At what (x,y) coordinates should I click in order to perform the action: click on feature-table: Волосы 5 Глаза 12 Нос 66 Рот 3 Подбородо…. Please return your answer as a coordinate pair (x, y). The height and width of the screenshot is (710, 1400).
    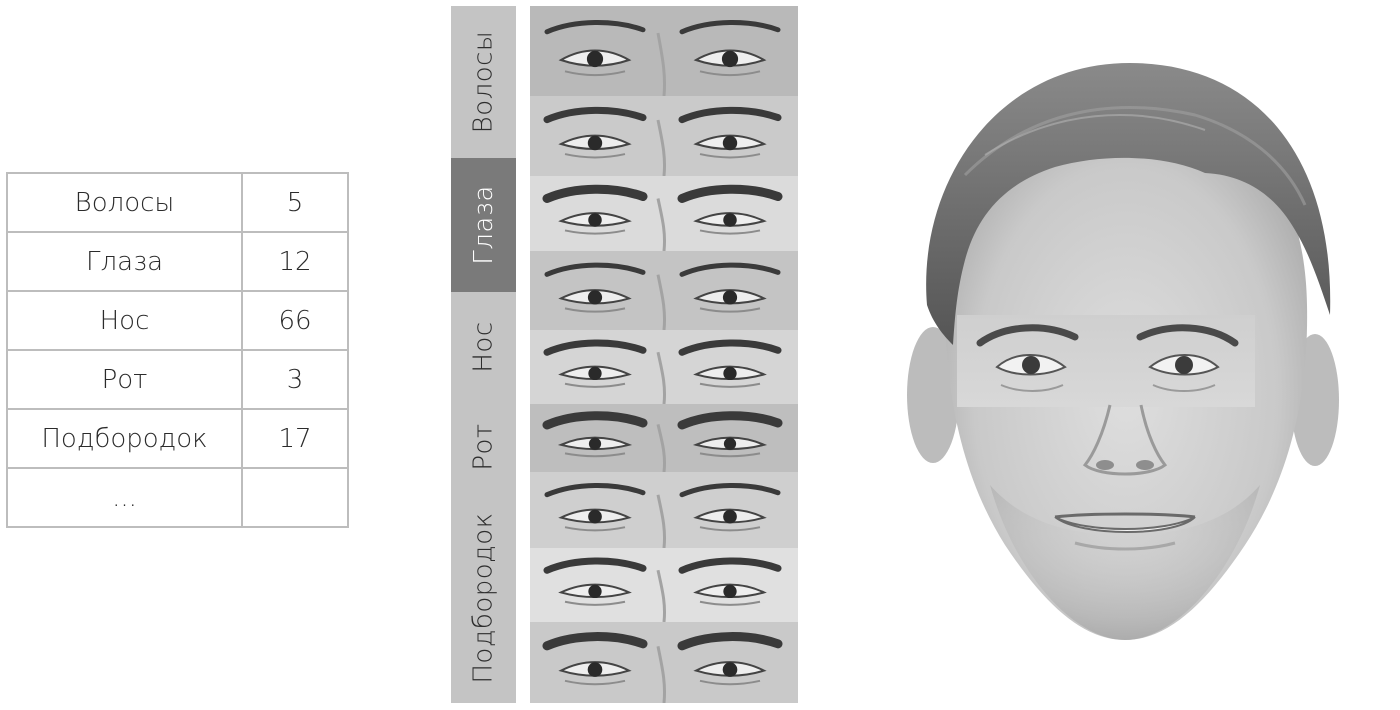
    Looking at the image, I should click on (177, 350).